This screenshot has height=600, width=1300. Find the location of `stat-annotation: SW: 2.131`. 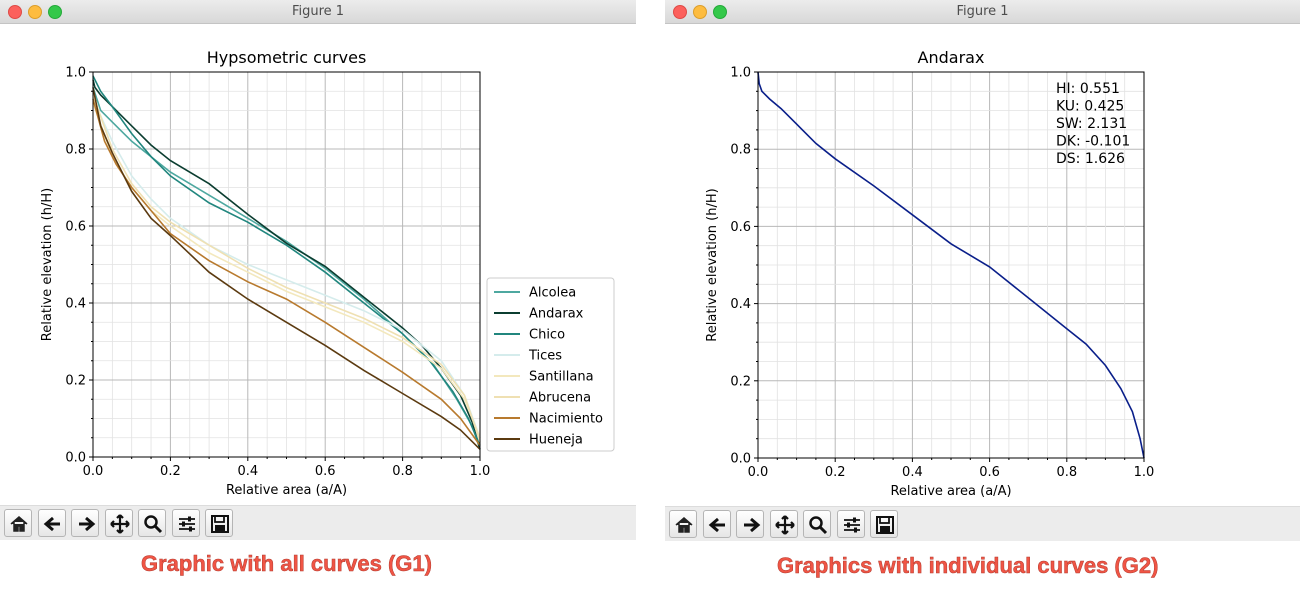

stat-annotation: SW: 2.131 is located at coordinates (1091, 124).